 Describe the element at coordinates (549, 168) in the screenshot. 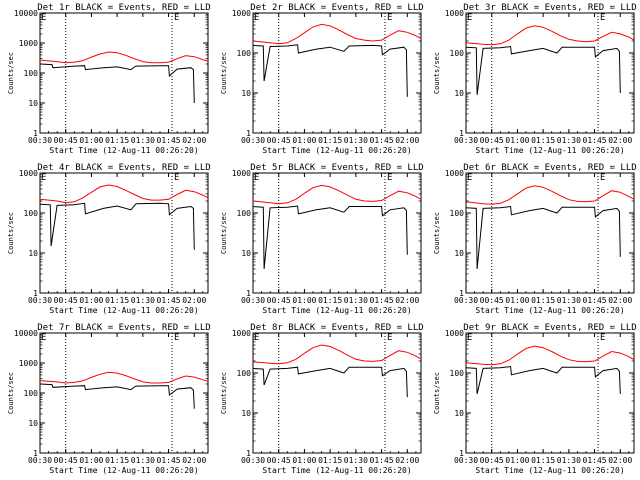

I see `chart-title: Det 6r BLACK = Events, RED = LLD` at that location.